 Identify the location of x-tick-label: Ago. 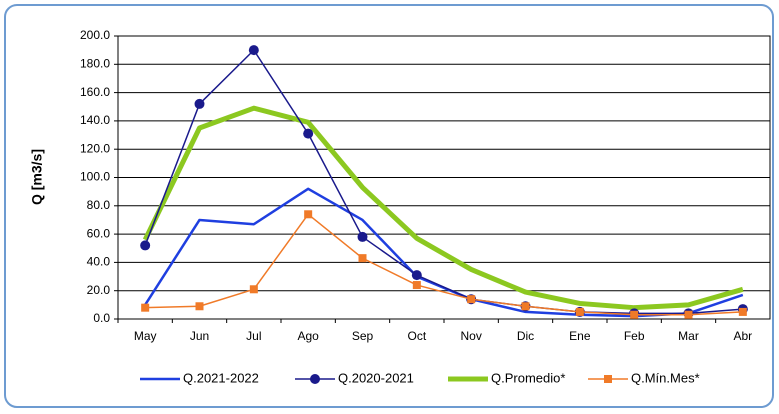
(308, 336).